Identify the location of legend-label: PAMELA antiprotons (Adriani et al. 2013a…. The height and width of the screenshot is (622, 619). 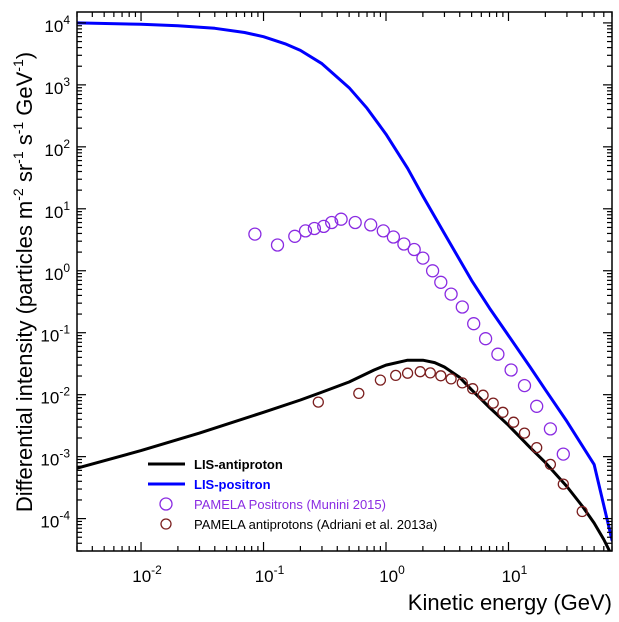
(315, 524).